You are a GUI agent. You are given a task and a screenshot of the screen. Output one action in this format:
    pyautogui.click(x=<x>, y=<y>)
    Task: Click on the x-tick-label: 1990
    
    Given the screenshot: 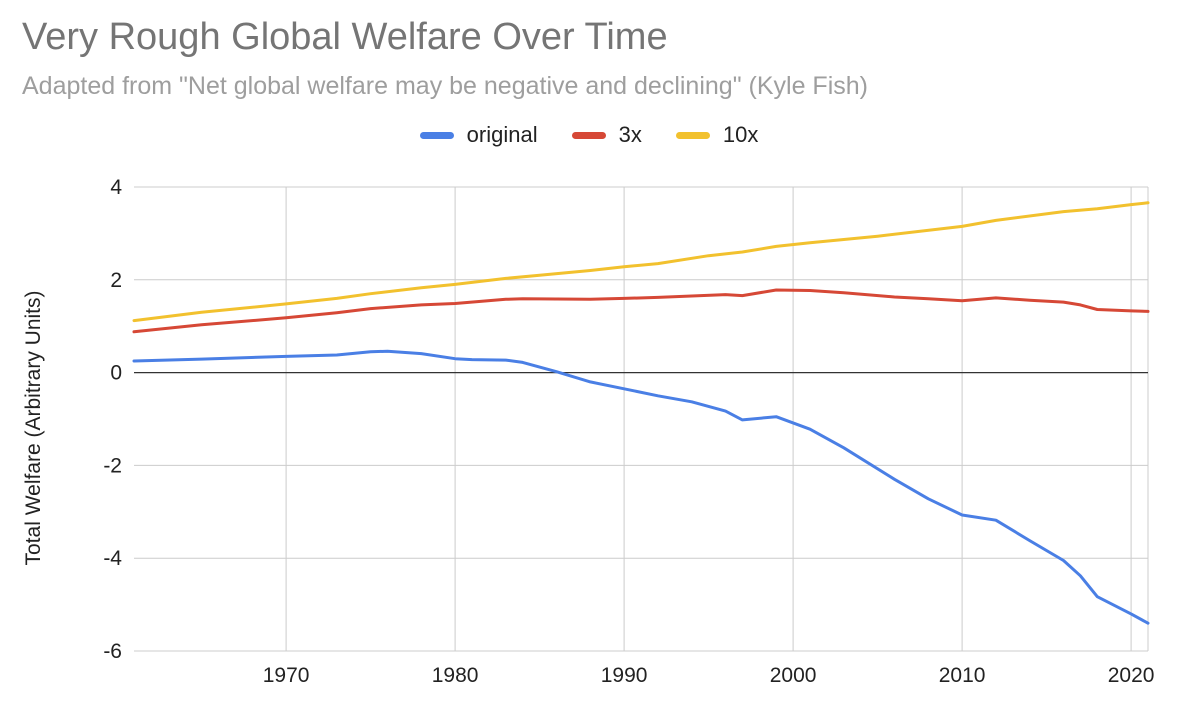 What is the action you would take?
    pyautogui.click(x=624, y=675)
    